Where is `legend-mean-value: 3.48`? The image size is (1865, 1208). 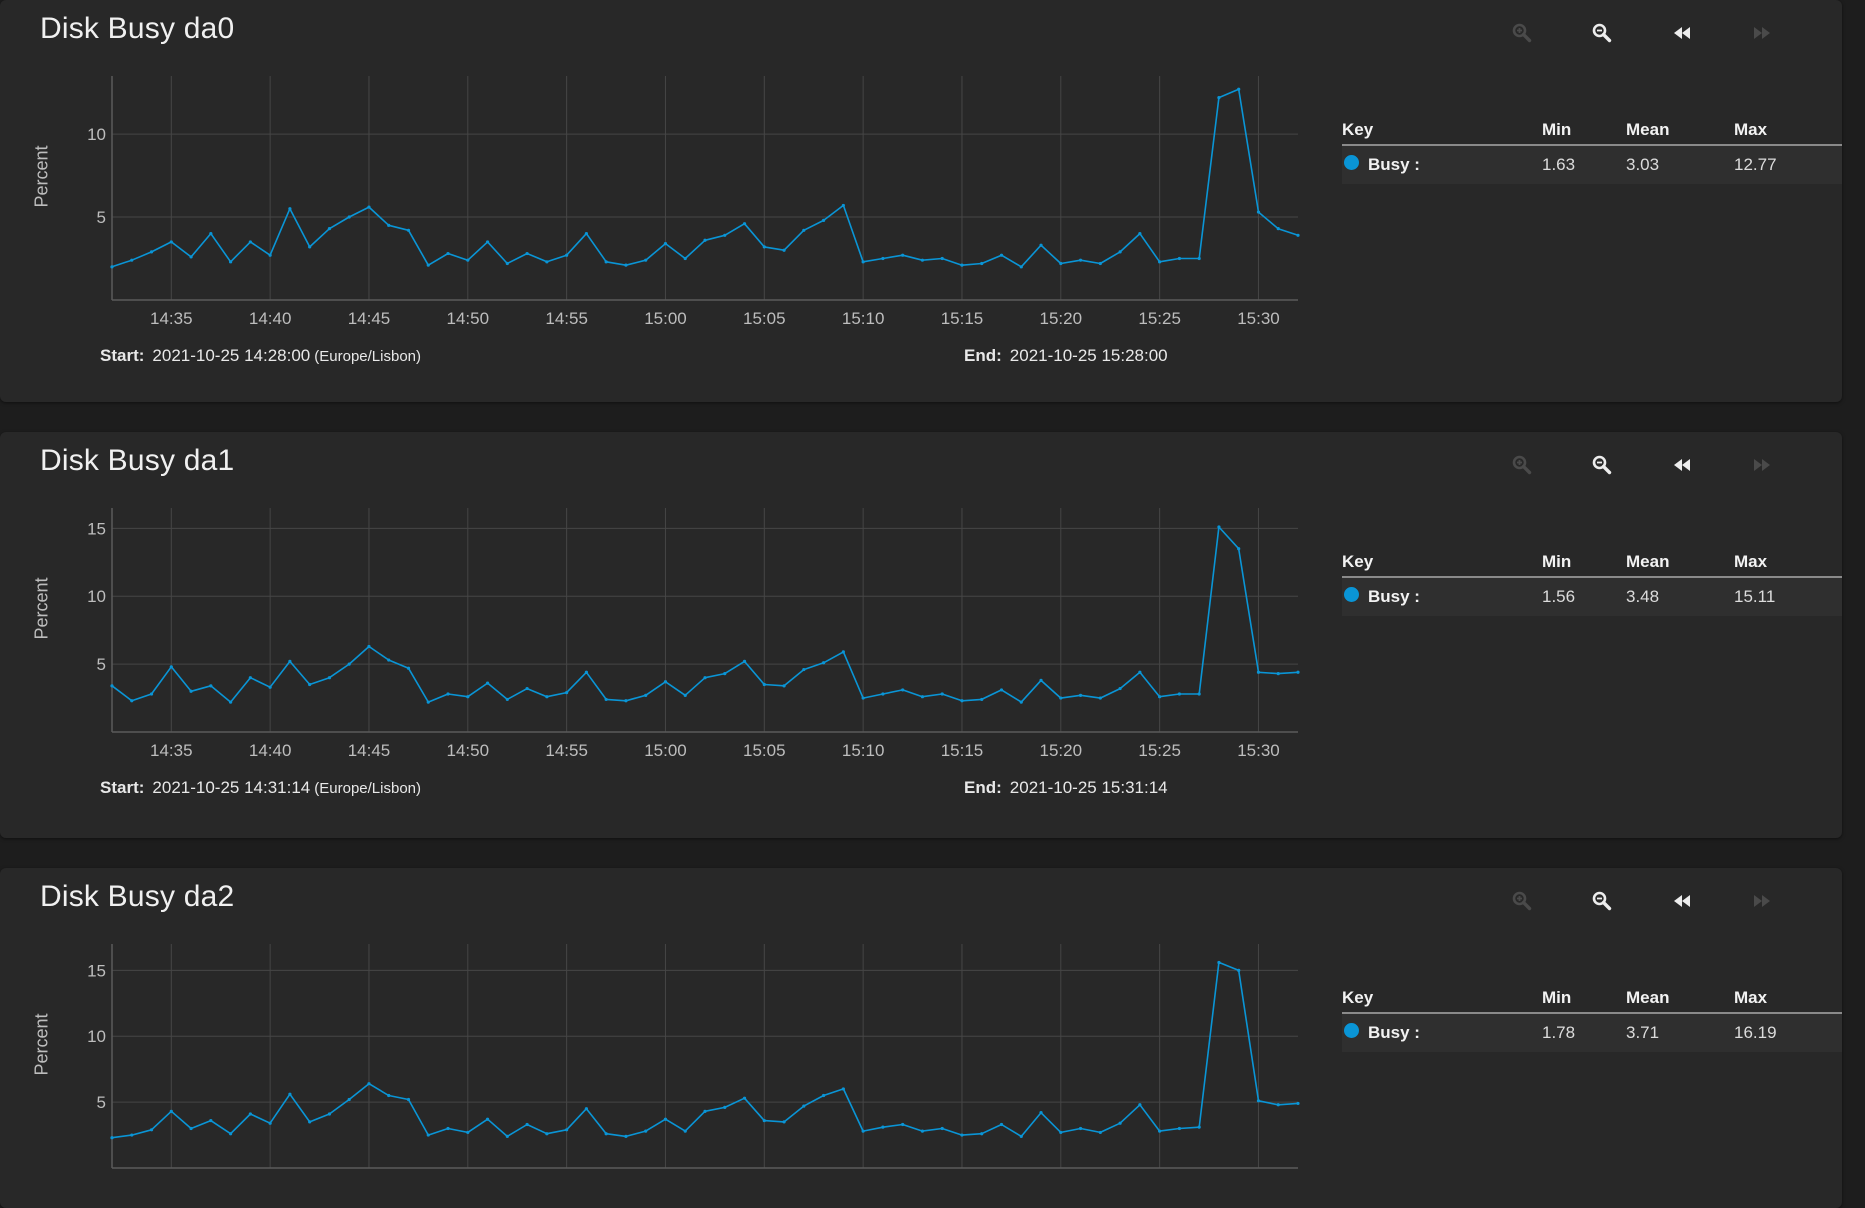 legend-mean-value: 3.48 is located at coordinates (1643, 596).